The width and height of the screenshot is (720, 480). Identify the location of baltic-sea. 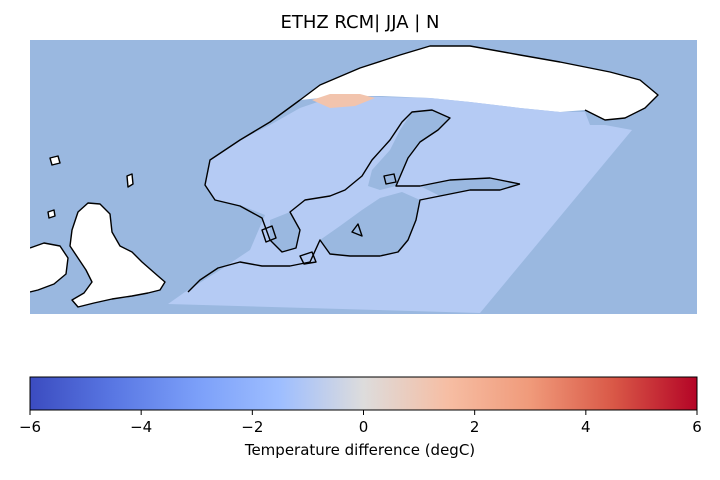
(370, 224).